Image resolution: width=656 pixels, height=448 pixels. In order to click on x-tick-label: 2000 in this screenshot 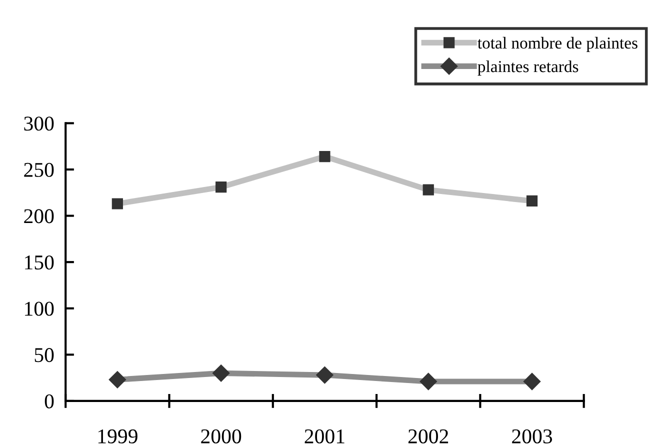, I will do `click(221, 436)`.